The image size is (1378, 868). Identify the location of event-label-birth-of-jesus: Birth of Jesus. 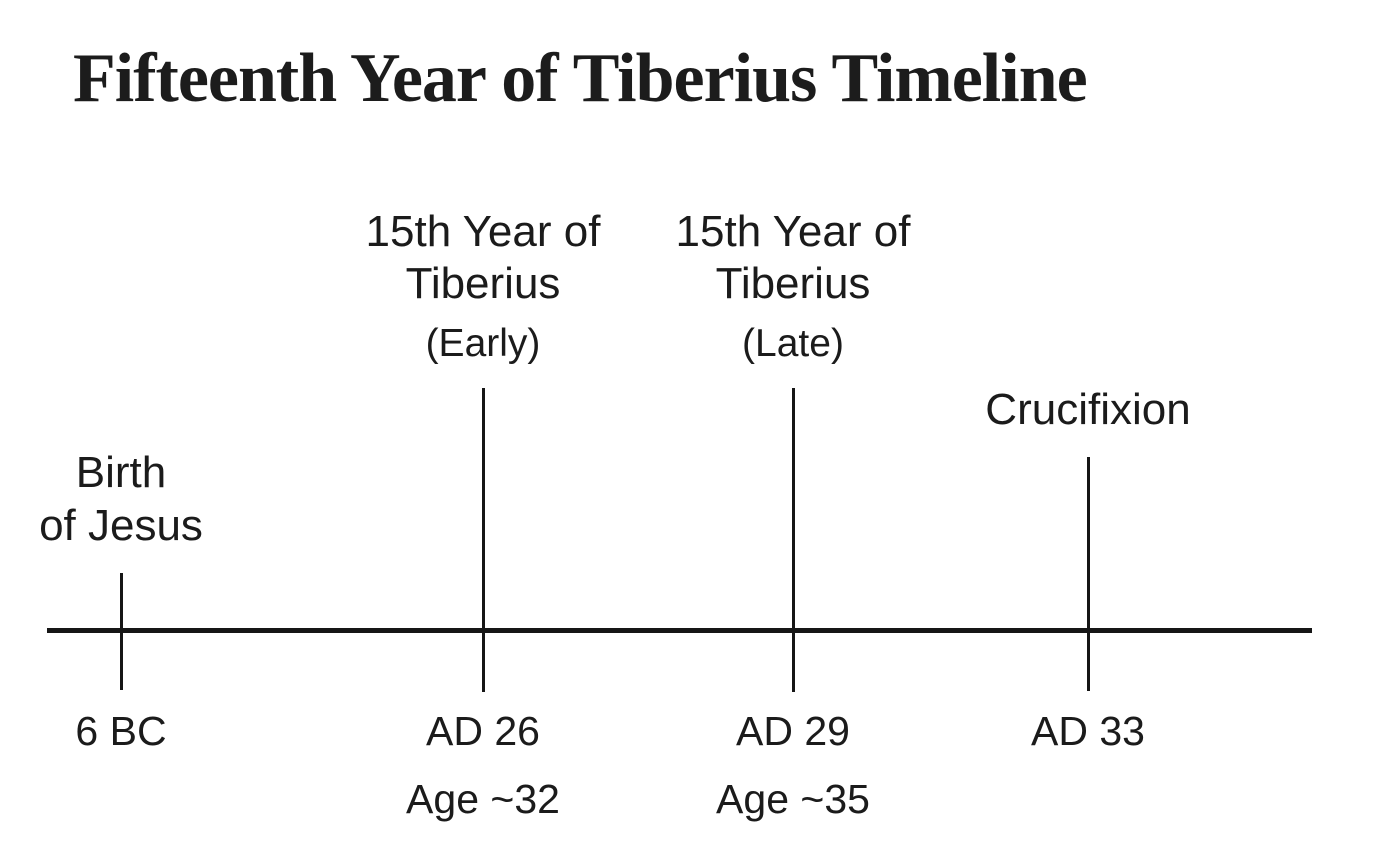
(121, 500).